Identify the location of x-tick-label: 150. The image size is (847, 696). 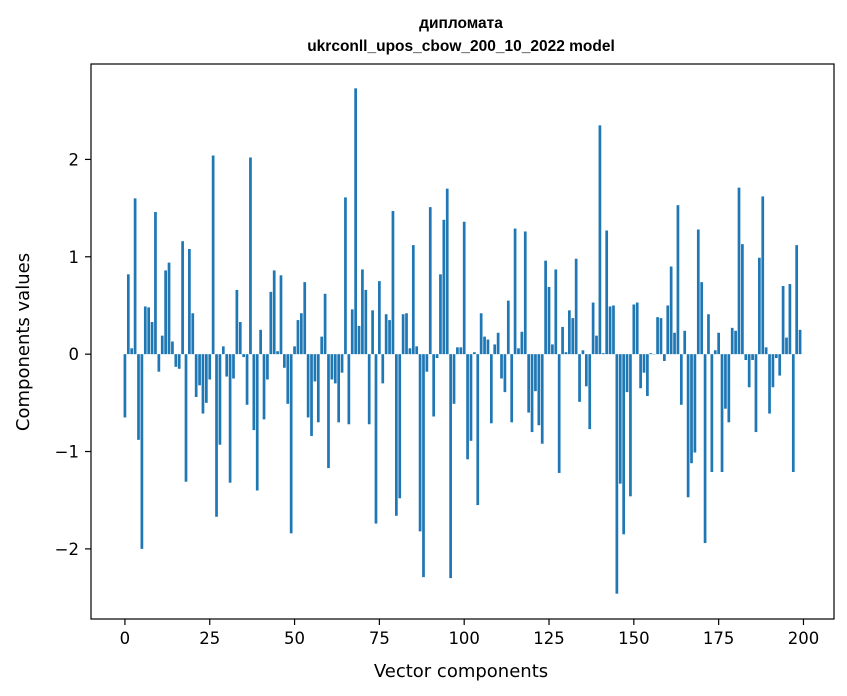
(634, 638).